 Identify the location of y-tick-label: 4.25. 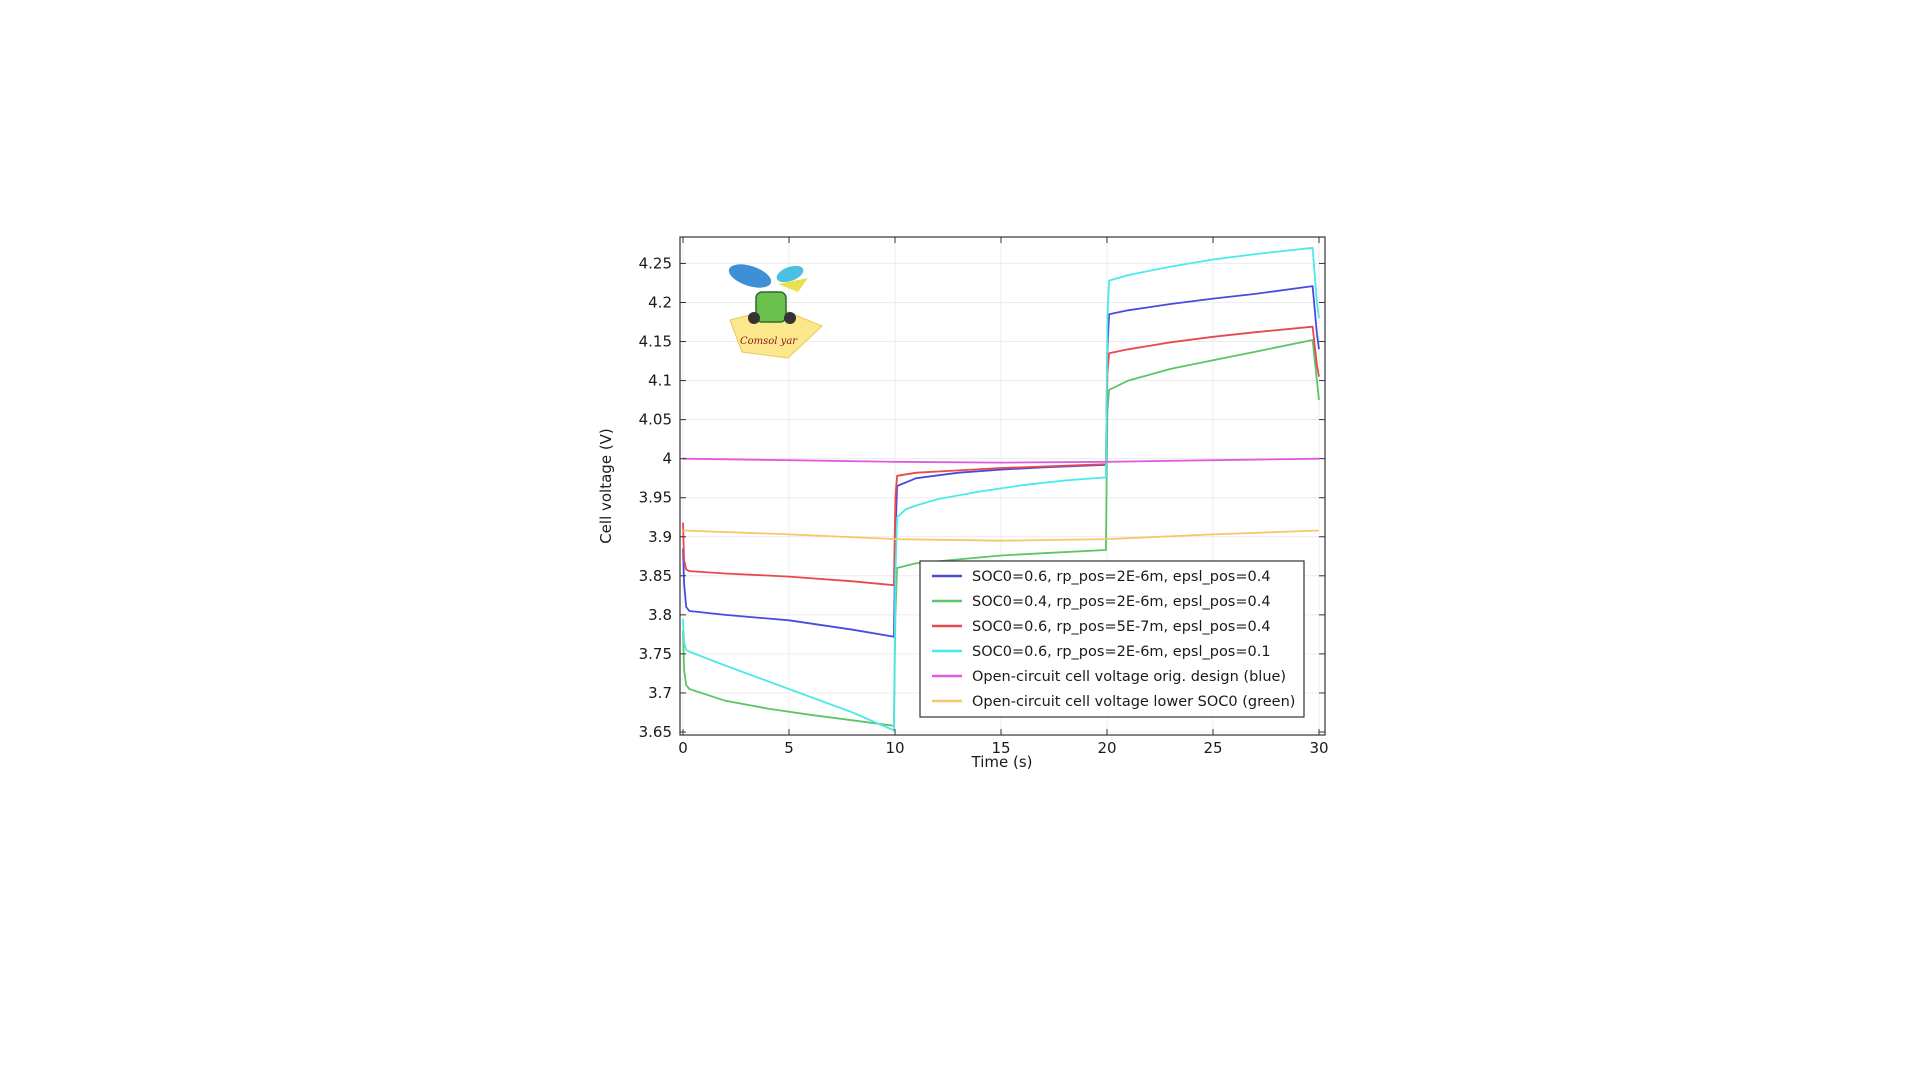
(655, 263).